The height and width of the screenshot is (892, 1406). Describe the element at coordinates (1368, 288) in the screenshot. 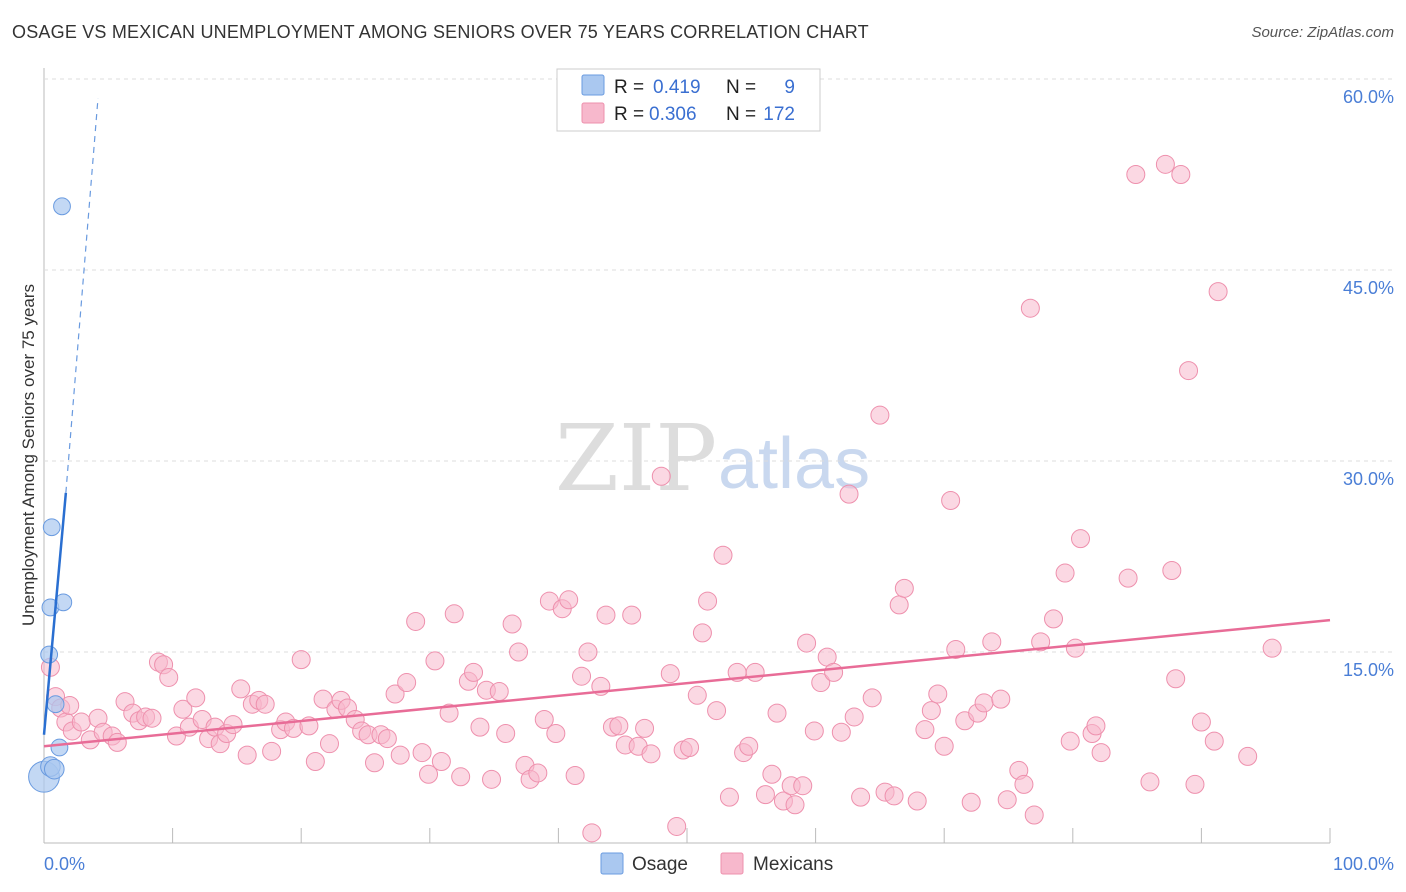

I see `y-tick-label-2: 45.0%` at that location.